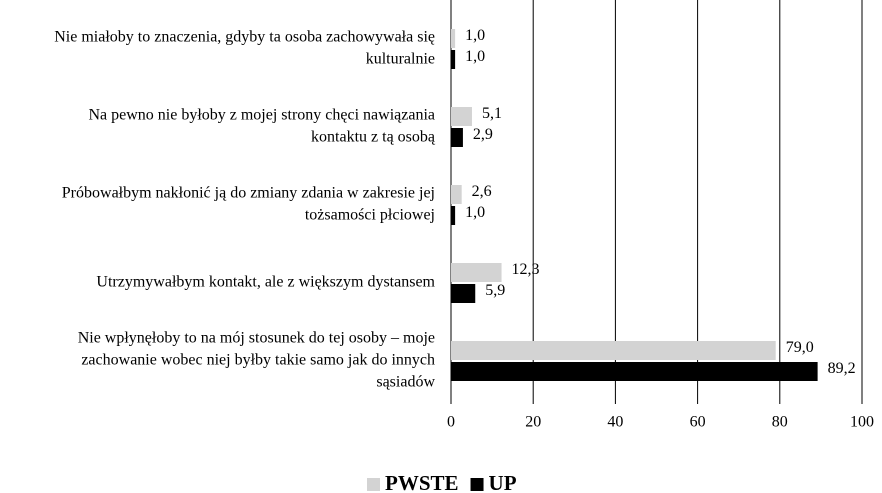 The image size is (882, 493). What do you see at coordinates (533, 422) in the screenshot?
I see `x-tick-label: 20` at bounding box center [533, 422].